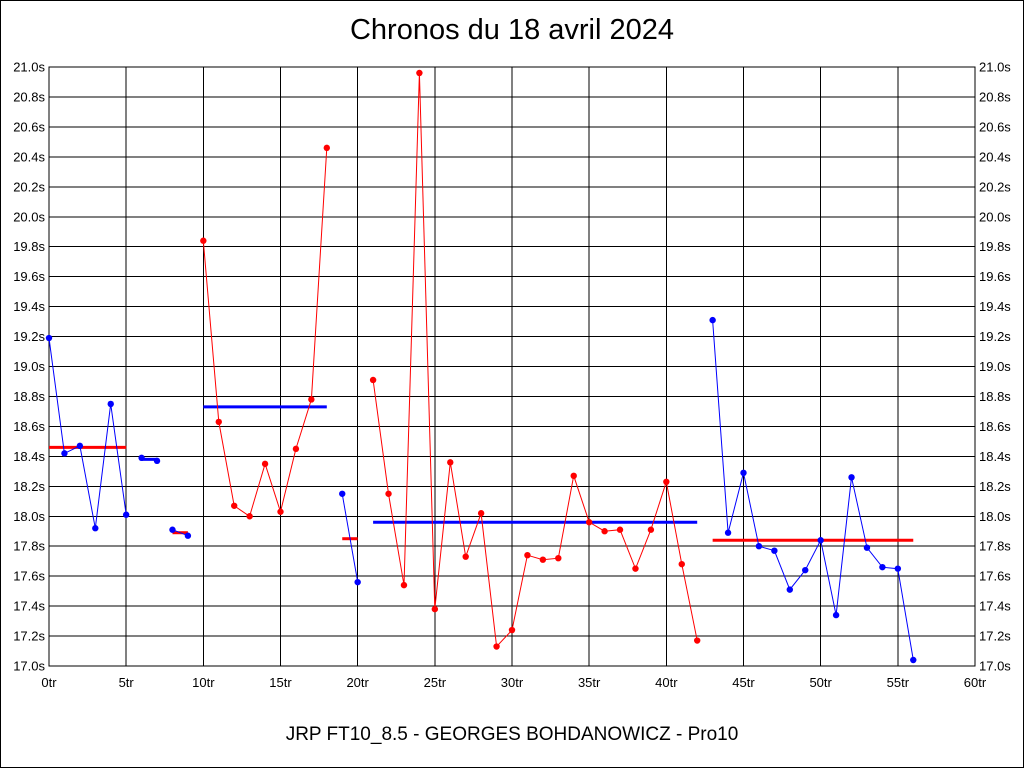  What do you see at coordinates (29, 606) in the screenshot?
I see `y-tick-label-left: 17.4s` at bounding box center [29, 606].